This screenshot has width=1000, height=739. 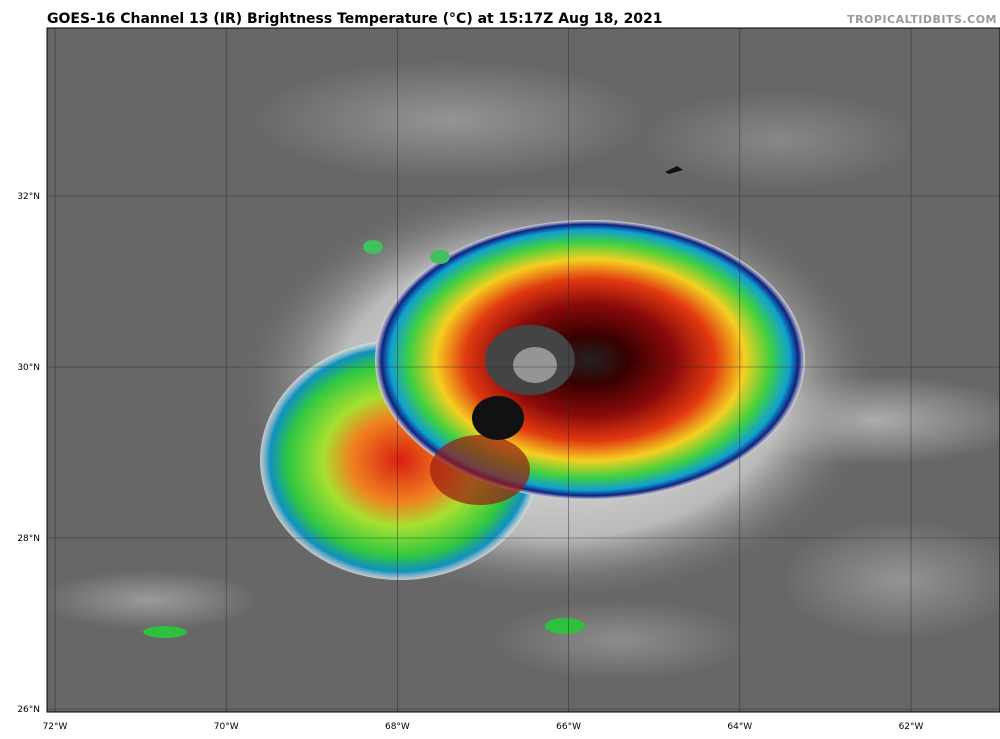 What do you see at coordinates (55, 727) in the screenshot?
I see `lon-label: 72°W` at bounding box center [55, 727].